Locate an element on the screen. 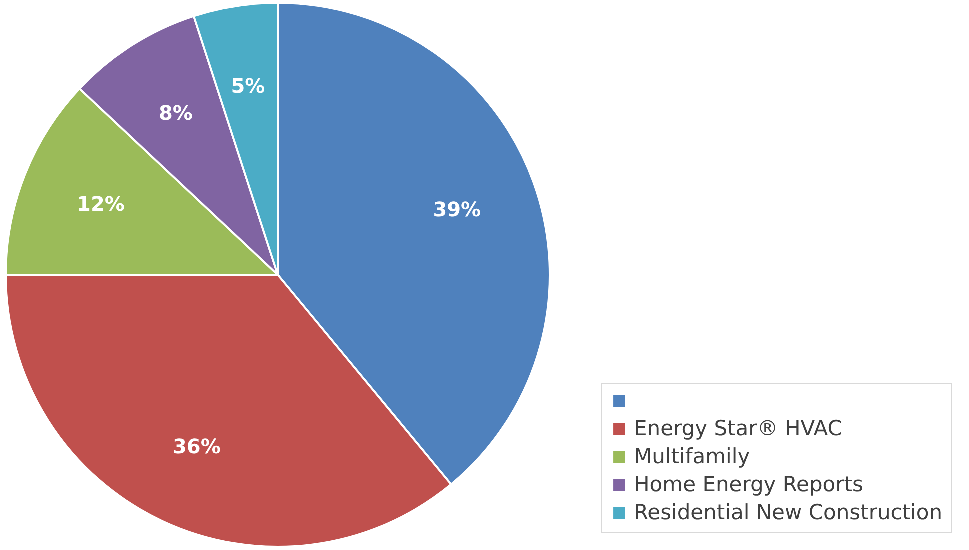 The height and width of the screenshot is (550, 969). data-label: 36% is located at coordinates (196, 446).